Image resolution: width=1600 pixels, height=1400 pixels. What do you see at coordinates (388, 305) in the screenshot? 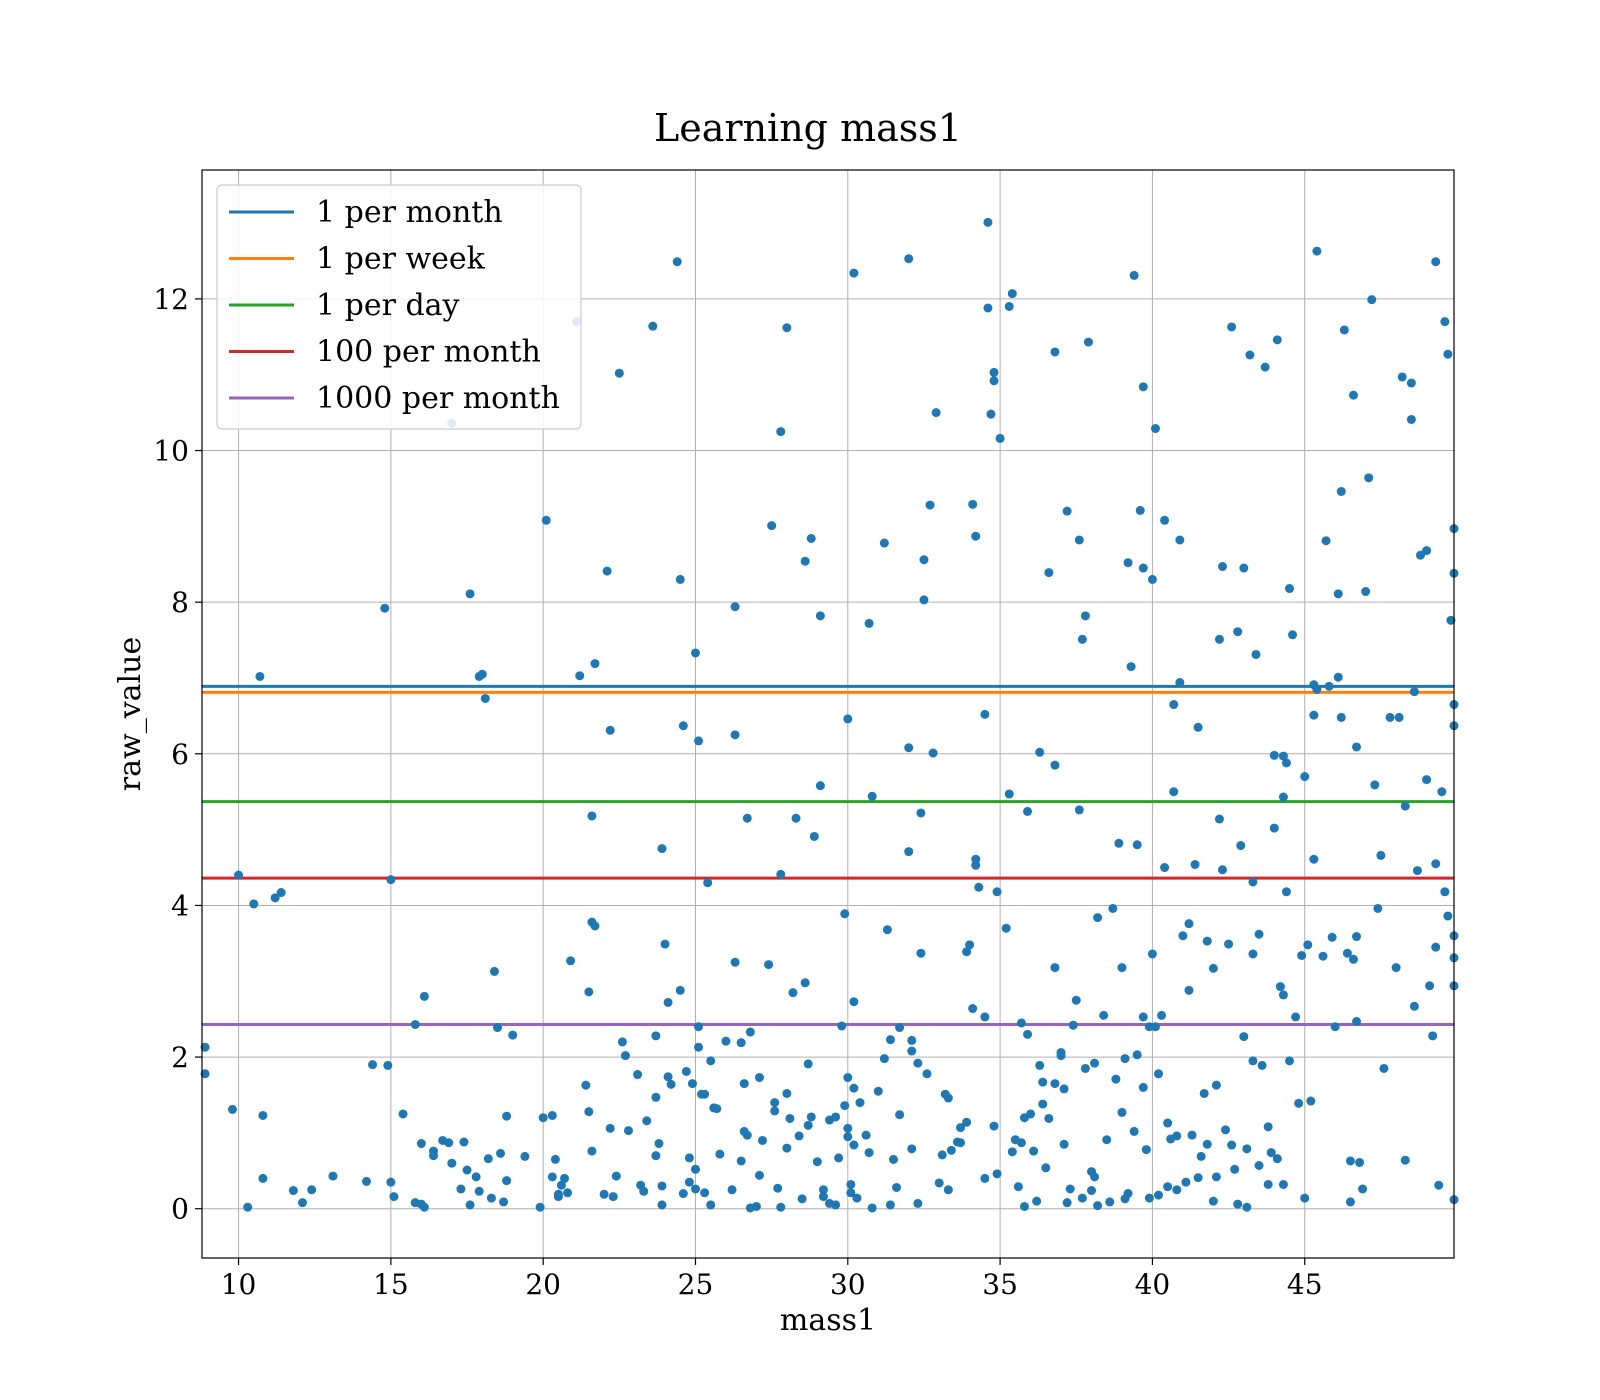
I see `legend-label: 1 per day` at bounding box center [388, 305].